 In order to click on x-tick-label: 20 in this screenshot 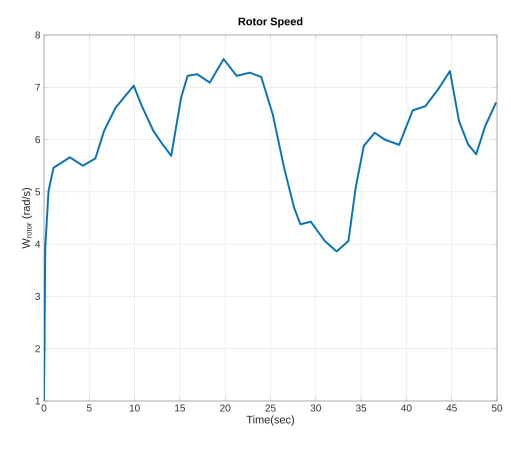, I will do `click(225, 408)`.